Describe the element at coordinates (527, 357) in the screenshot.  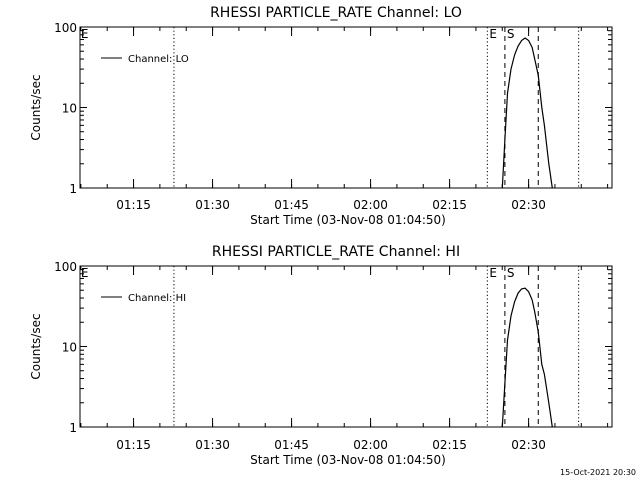
I see `series-line-channel-hi` at that location.